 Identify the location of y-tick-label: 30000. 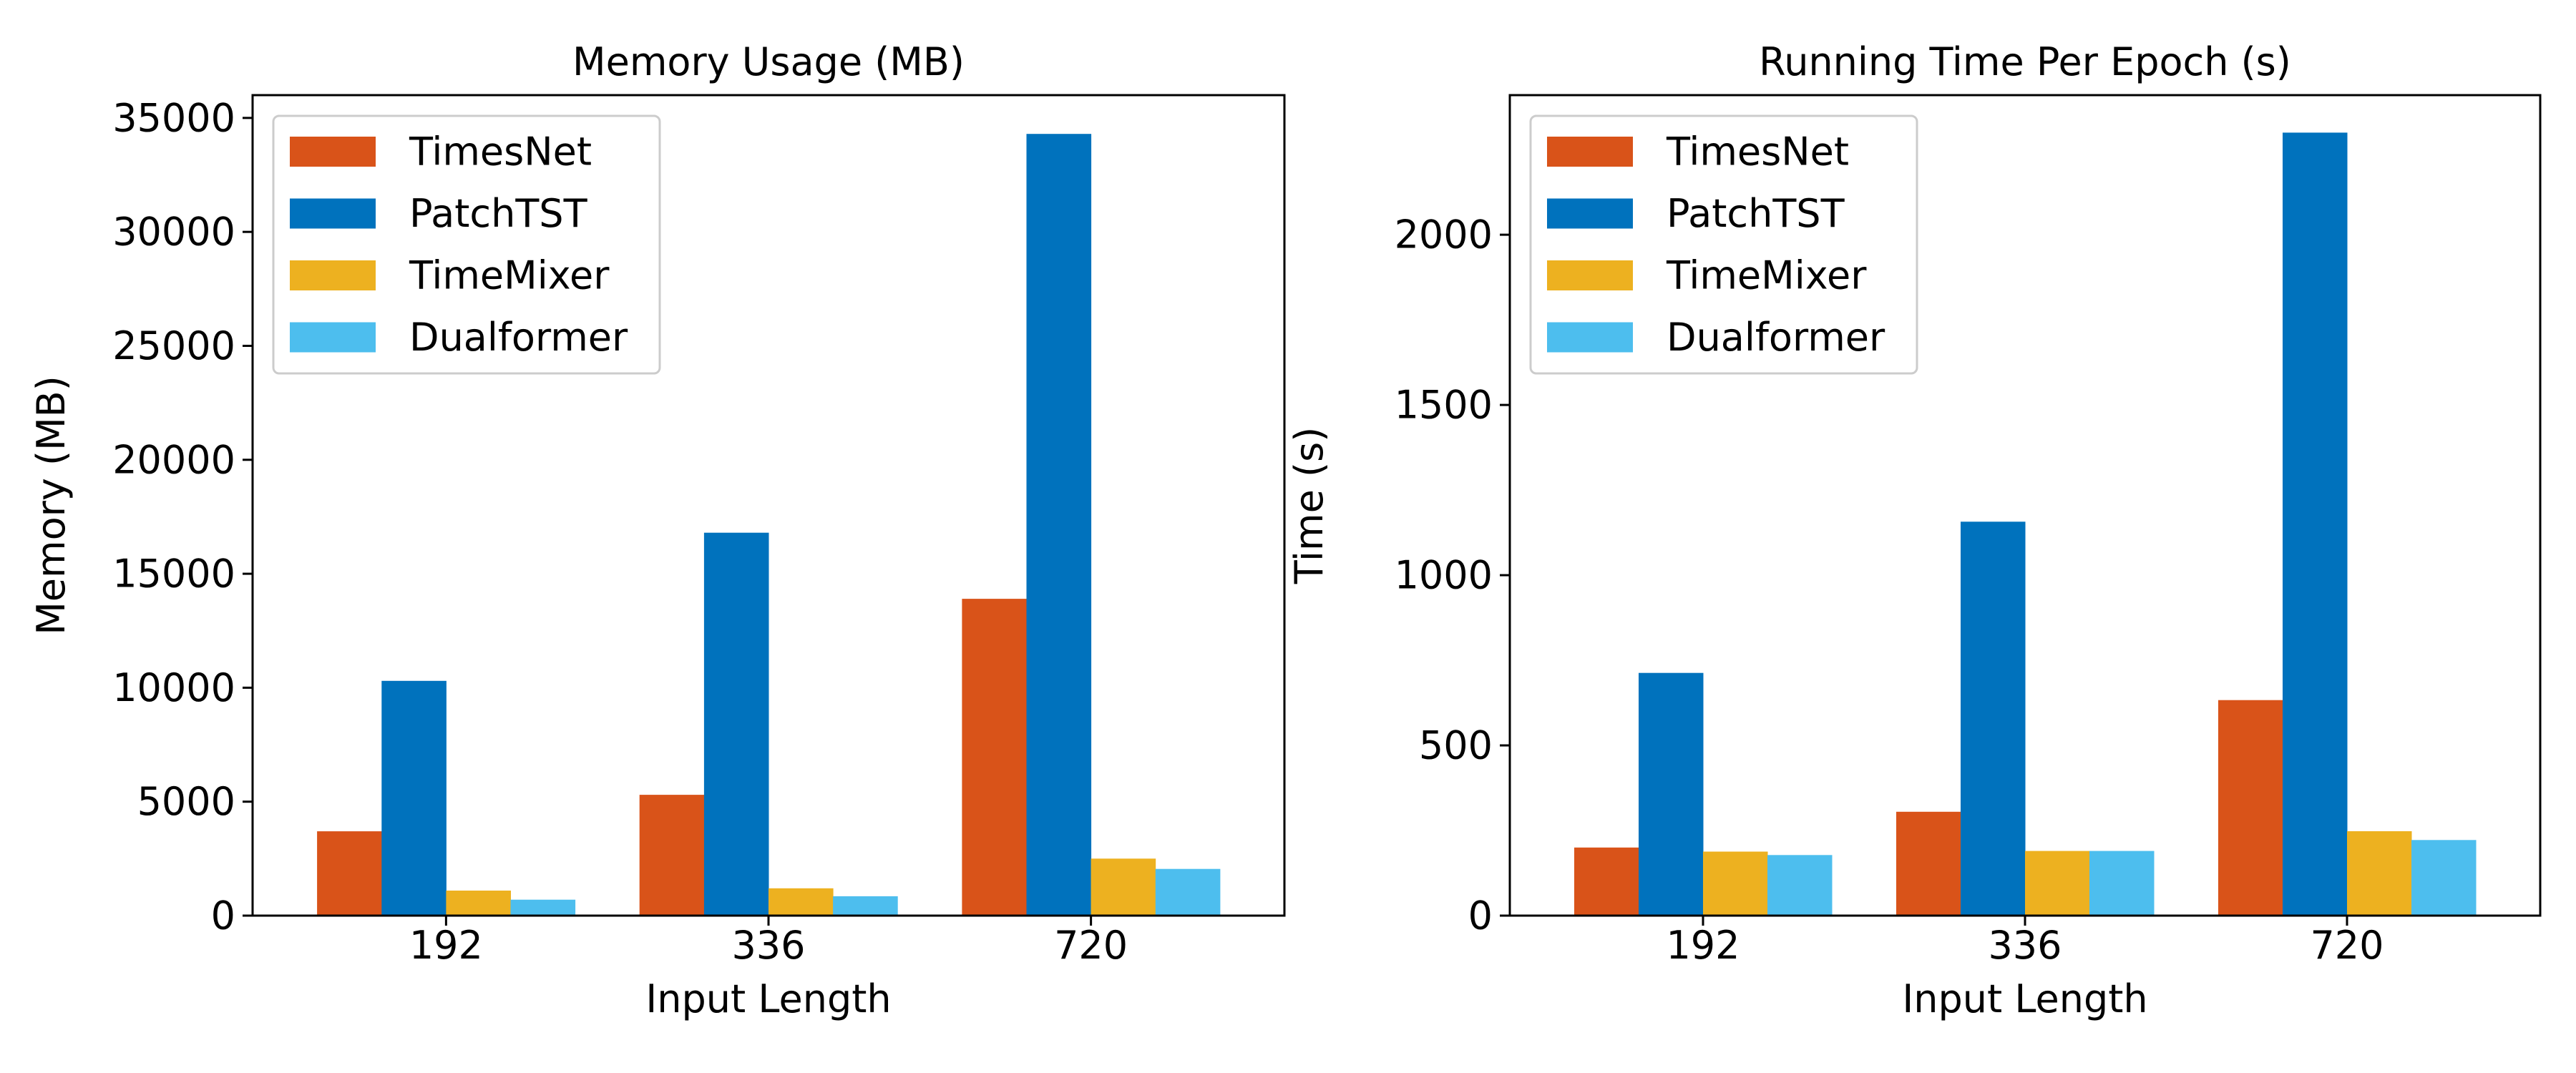
(173, 232).